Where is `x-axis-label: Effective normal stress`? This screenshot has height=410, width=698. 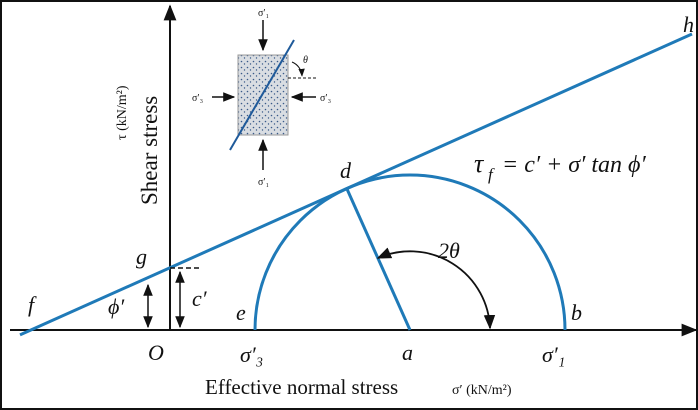
x-axis-label: Effective normal stress is located at coordinates (301, 387).